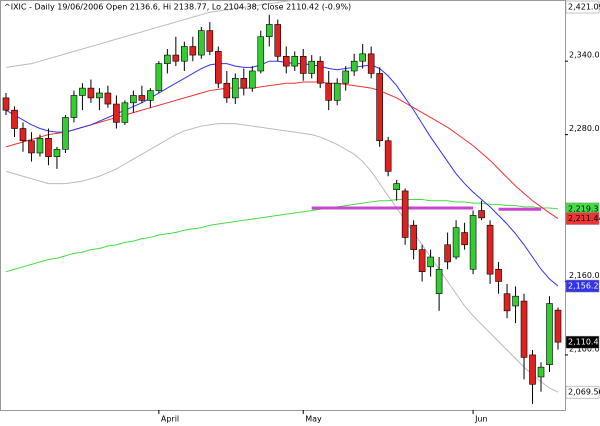  What do you see at coordinates (481, 419) in the screenshot?
I see `x-tick-label: Jun` at bounding box center [481, 419].